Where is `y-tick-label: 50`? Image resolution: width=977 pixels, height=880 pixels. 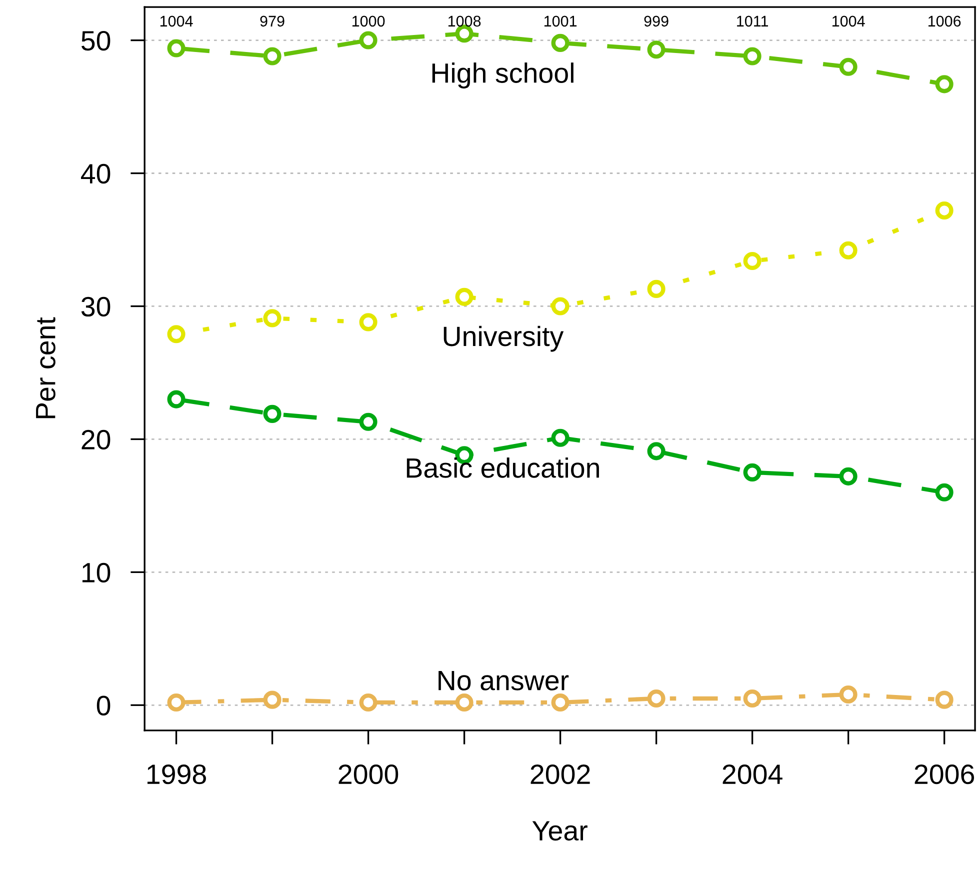
y-tick-label: 50 is located at coordinates (95, 40).